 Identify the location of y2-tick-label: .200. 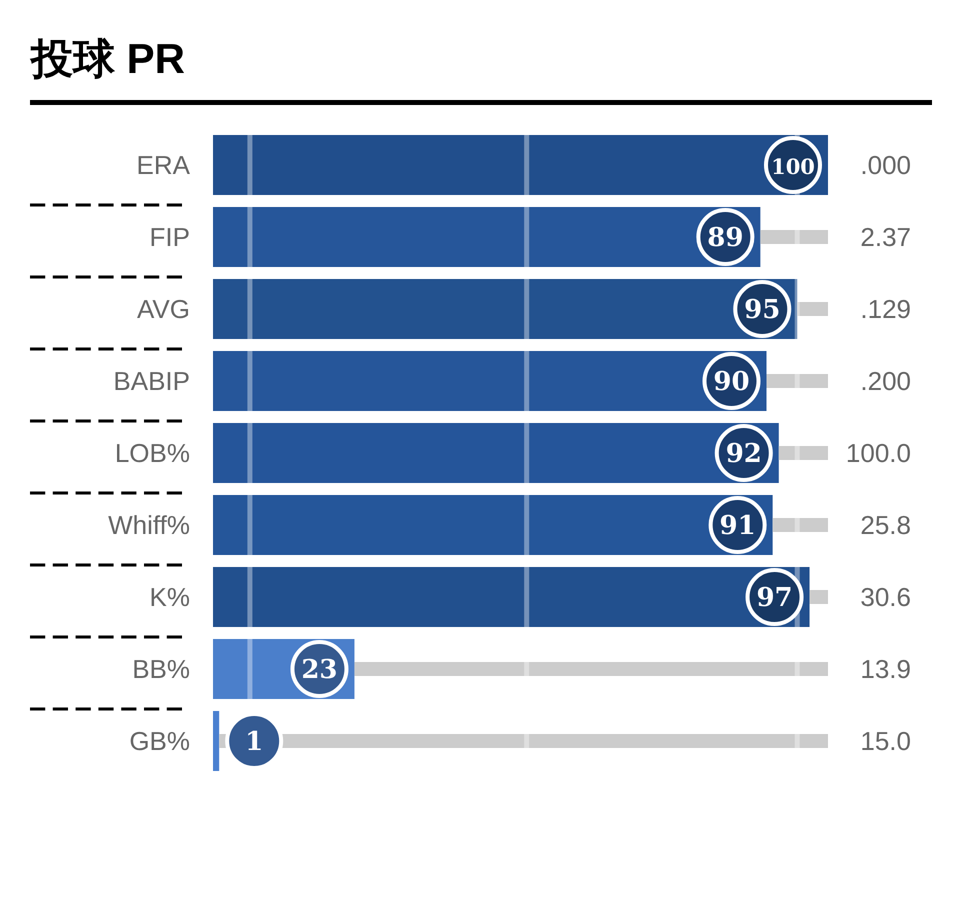
(885, 381).